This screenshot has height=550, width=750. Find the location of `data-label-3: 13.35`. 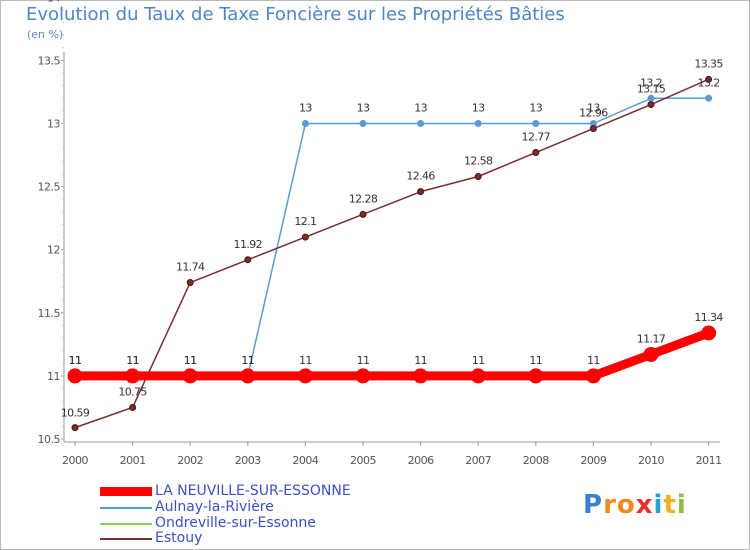

data-label-3: 13.35 is located at coordinates (708, 63).